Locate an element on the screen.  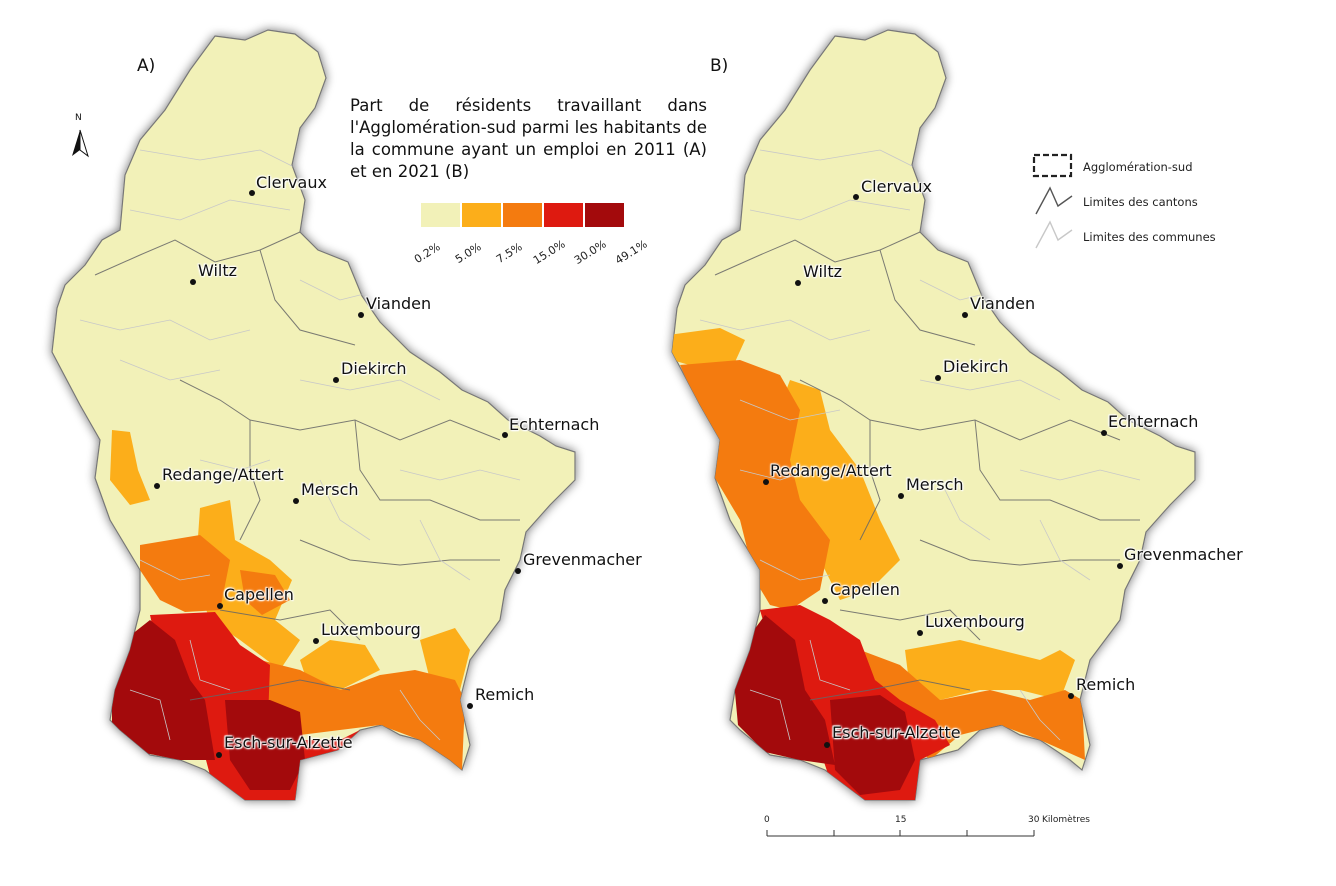
agglo-symbol is located at coordinates (1052, 165).